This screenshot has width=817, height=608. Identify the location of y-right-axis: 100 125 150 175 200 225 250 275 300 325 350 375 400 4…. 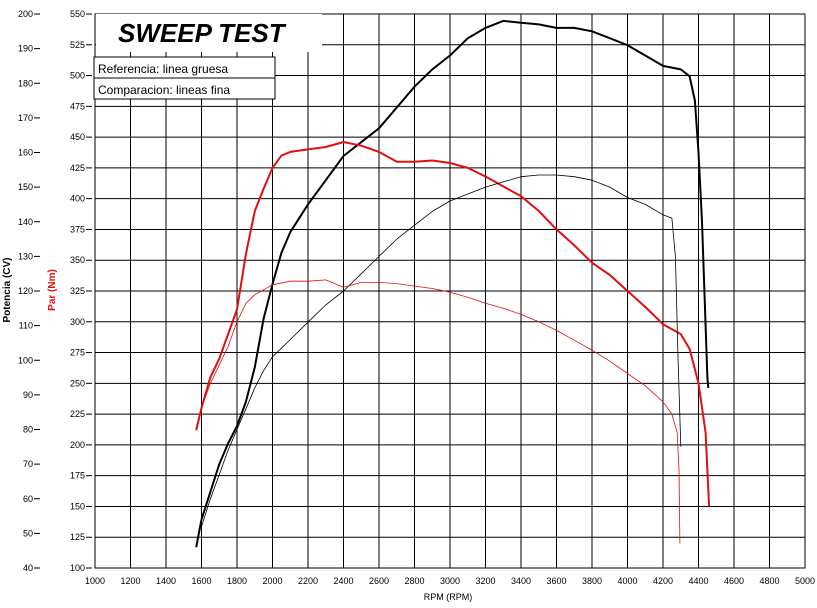
(81, 291).